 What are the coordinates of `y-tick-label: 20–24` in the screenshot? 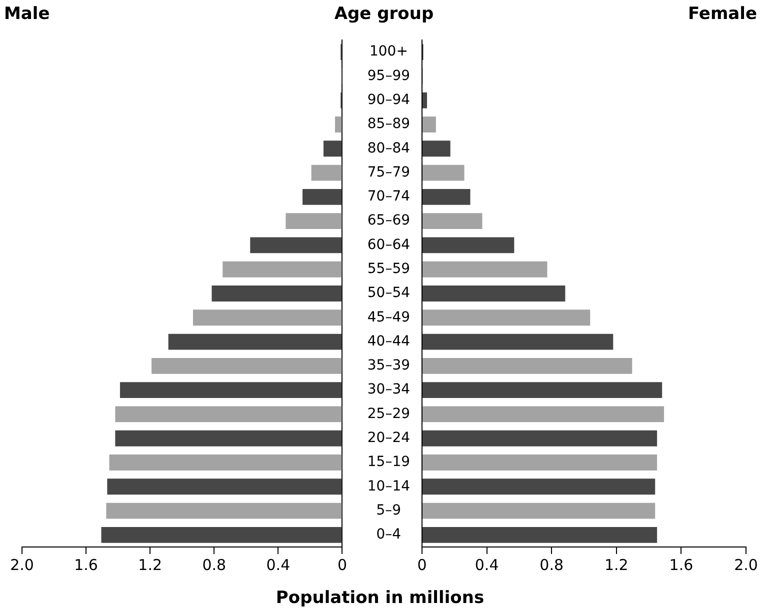 It's located at (388, 438).